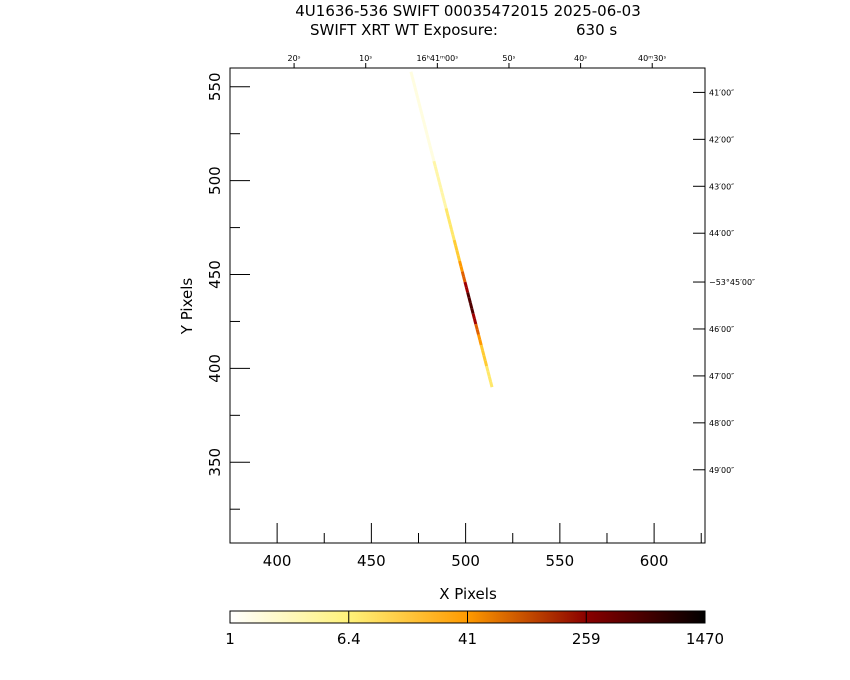 The image size is (850, 680). I want to click on ra-tick-label: 40ᵐ30ˢ, so click(652, 58).